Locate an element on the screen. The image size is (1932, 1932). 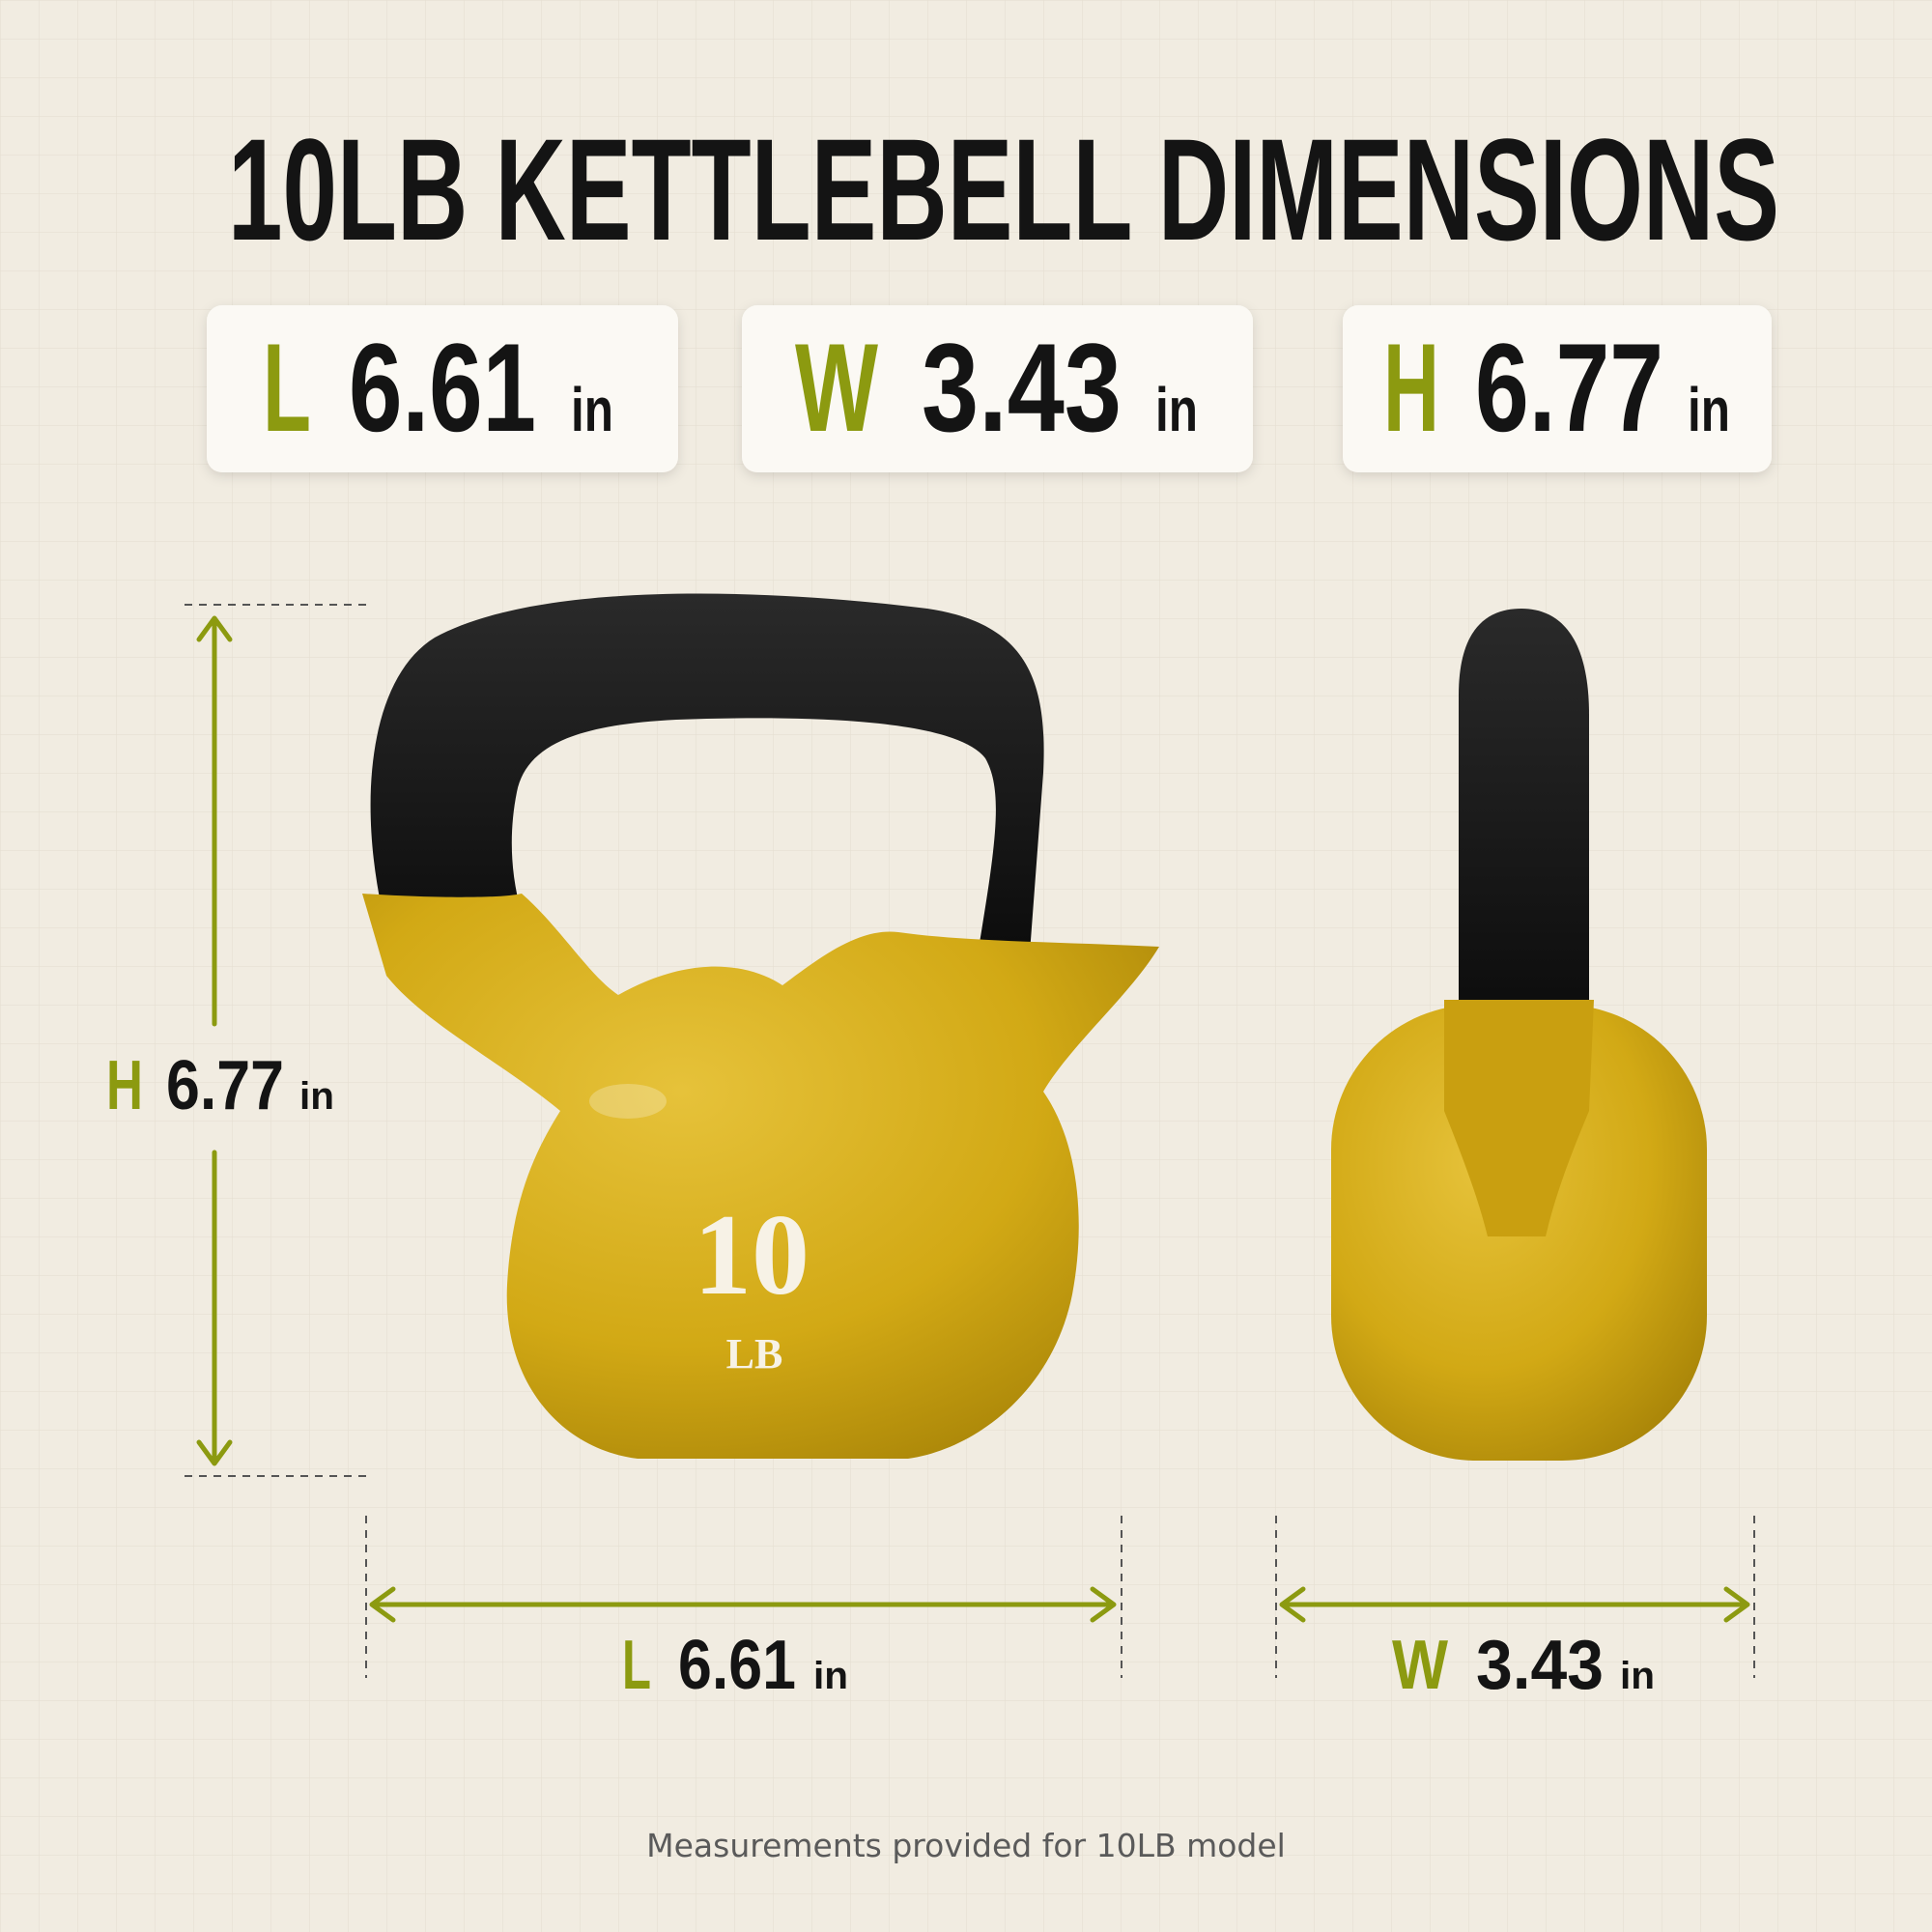
card-letter: L is located at coordinates (287, 387).